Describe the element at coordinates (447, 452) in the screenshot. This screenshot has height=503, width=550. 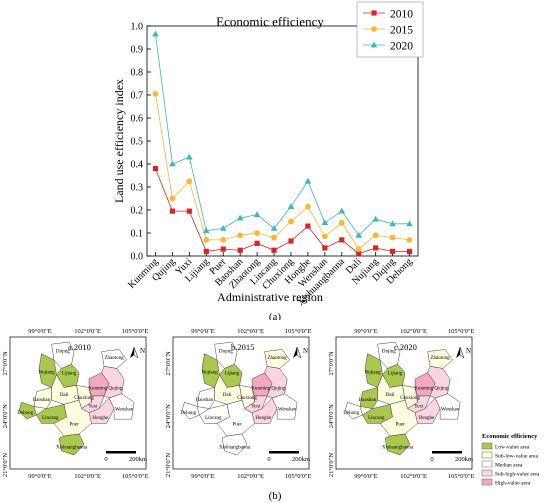
I see `scale-bar` at that location.